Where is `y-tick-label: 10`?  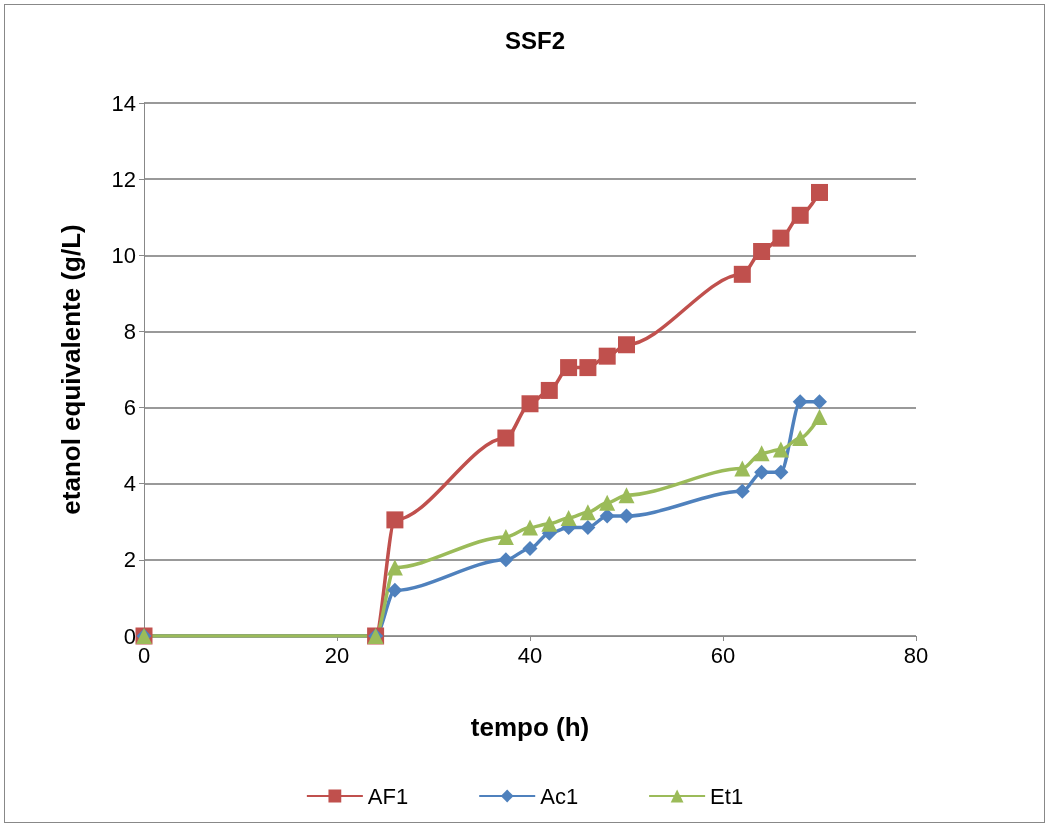
y-tick-label: 10 is located at coordinates (123, 255).